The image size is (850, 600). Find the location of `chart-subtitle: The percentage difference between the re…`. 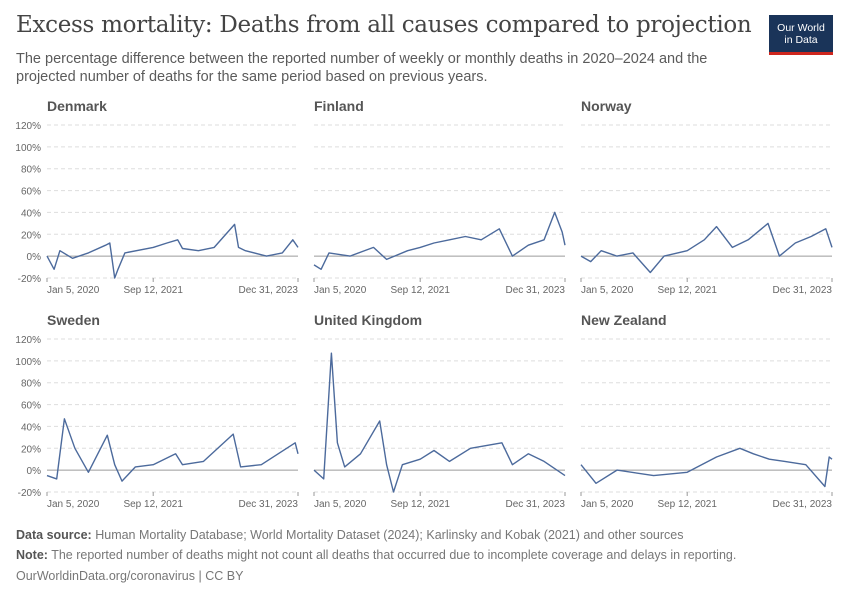

chart-subtitle: The percentage difference between the re… is located at coordinates (362, 68).